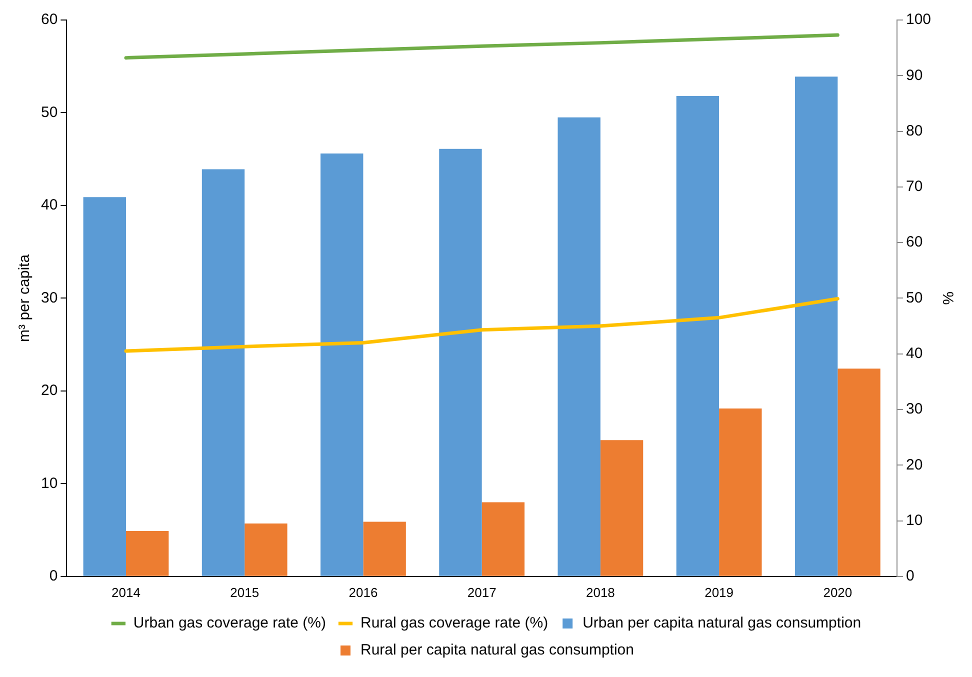 This screenshot has height=677, width=972. Describe the element at coordinates (49, 19) in the screenshot. I see `y-tick-label: 60` at that location.